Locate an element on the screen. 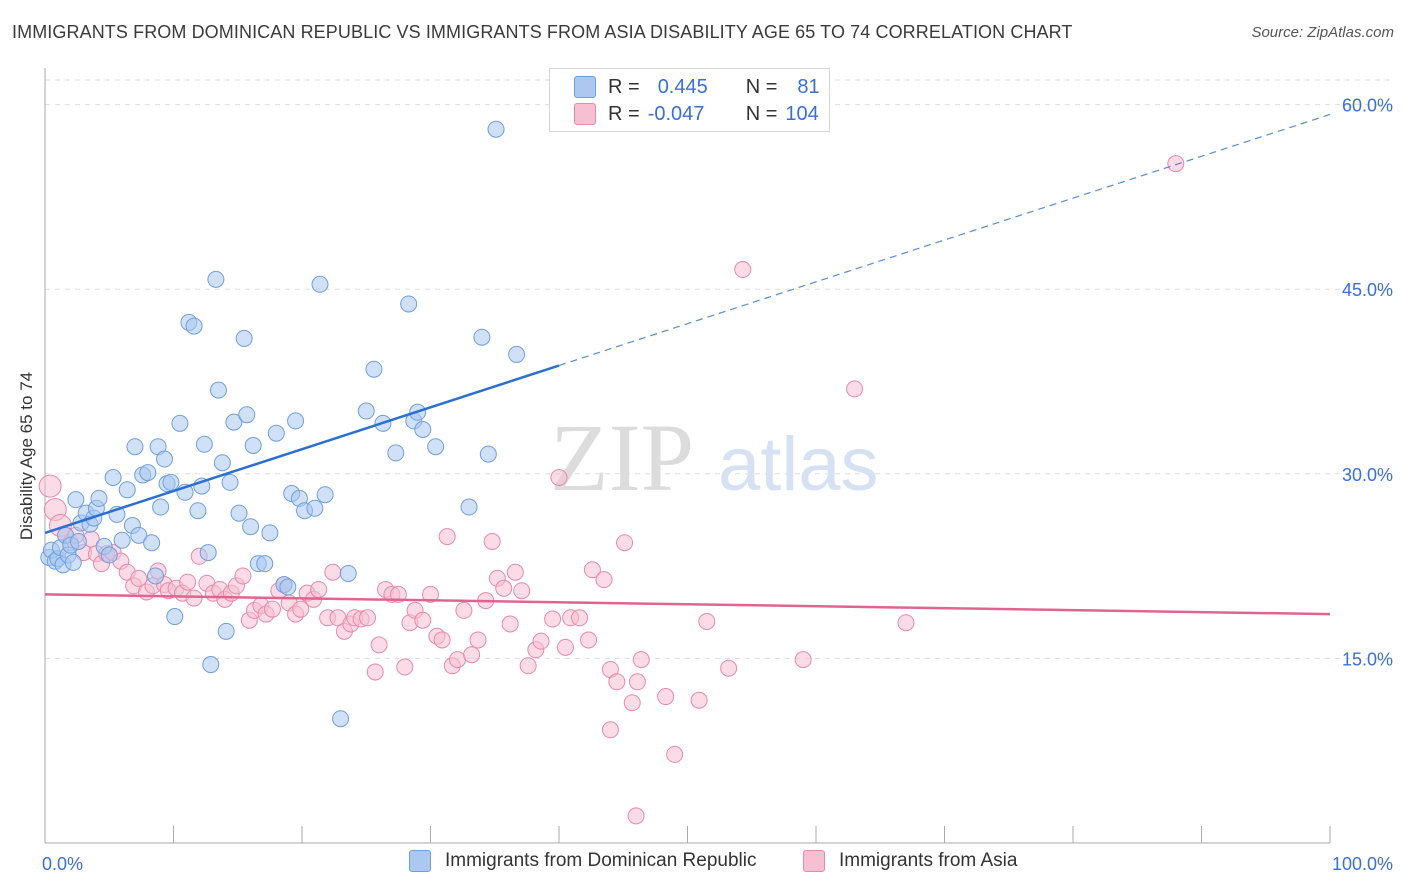 The width and height of the screenshot is (1406, 892). x-tick-label: 100.0% is located at coordinates (1362, 864).